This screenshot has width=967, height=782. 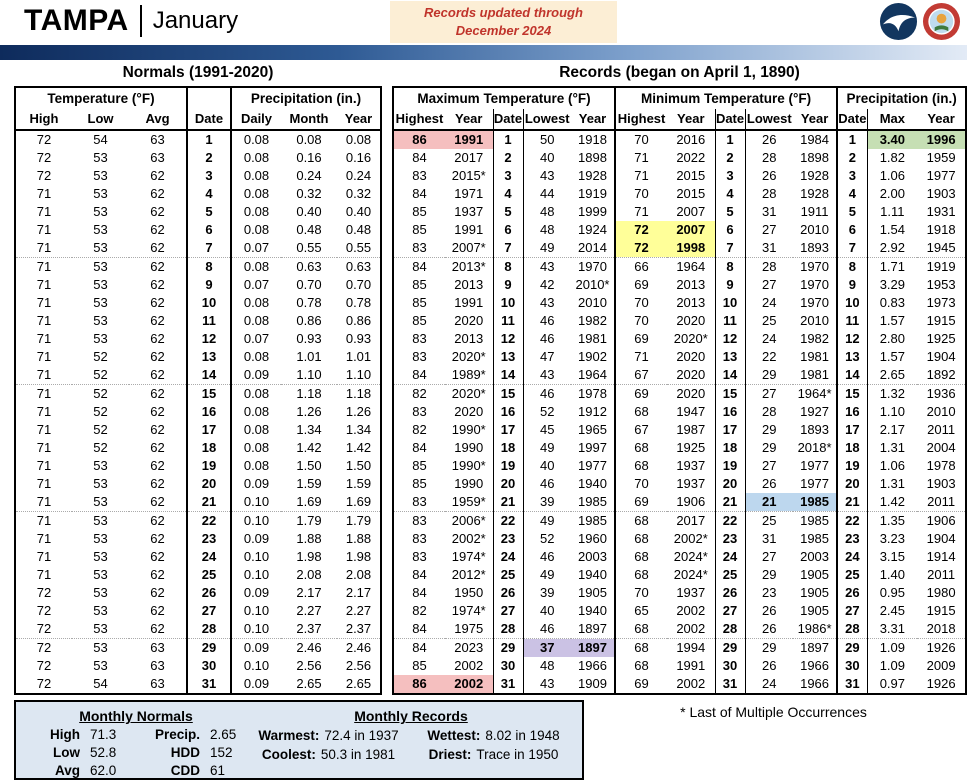 What do you see at coordinates (508, 430) in the screenshot?
I see `records-cell: 17` at bounding box center [508, 430].